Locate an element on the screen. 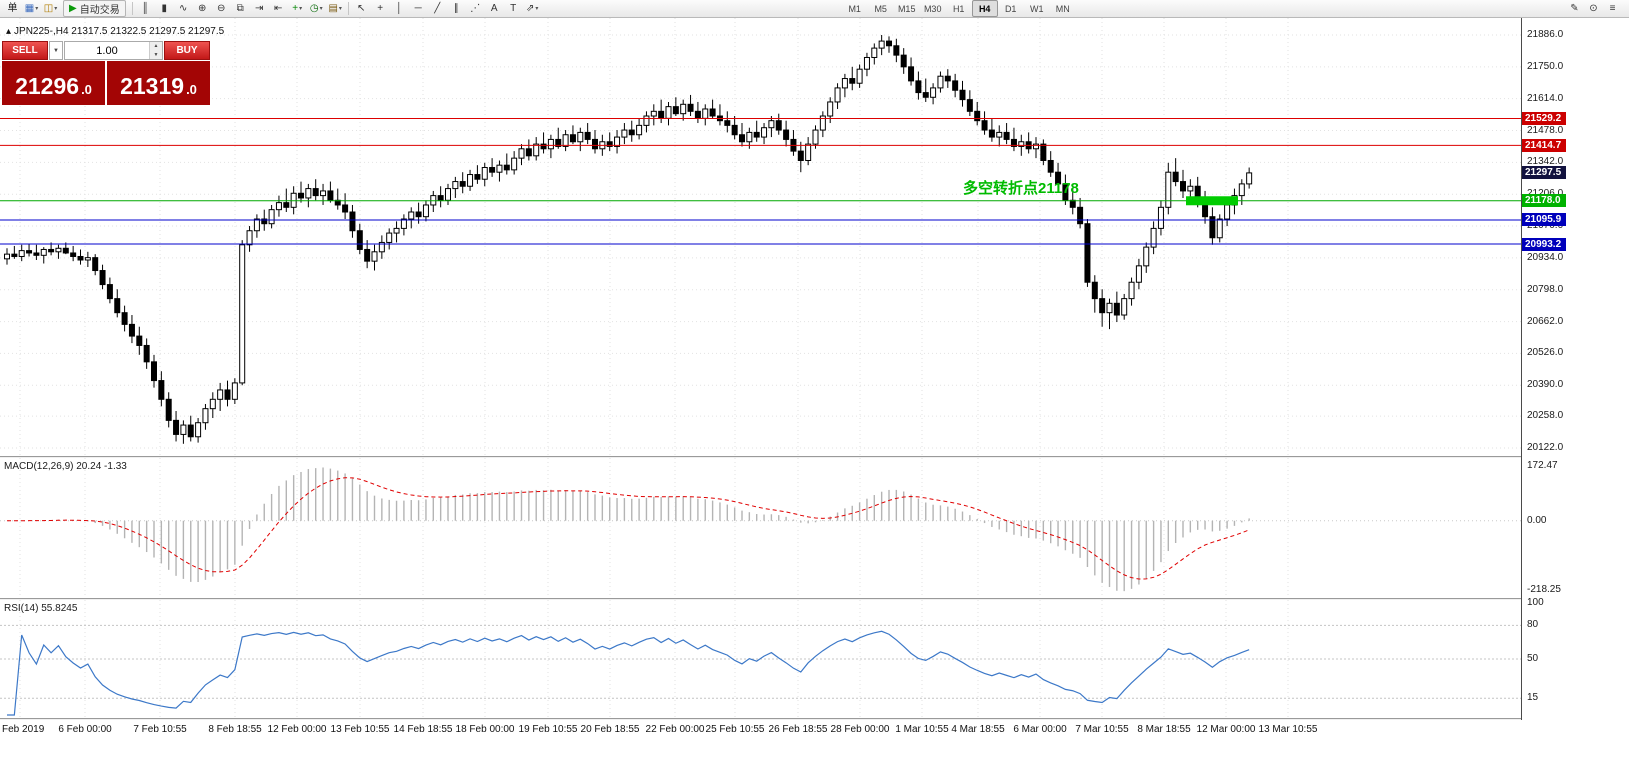 The height and width of the screenshot is (766, 1629). volume-stepper: ▲ ▼ is located at coordinates (155, 50).